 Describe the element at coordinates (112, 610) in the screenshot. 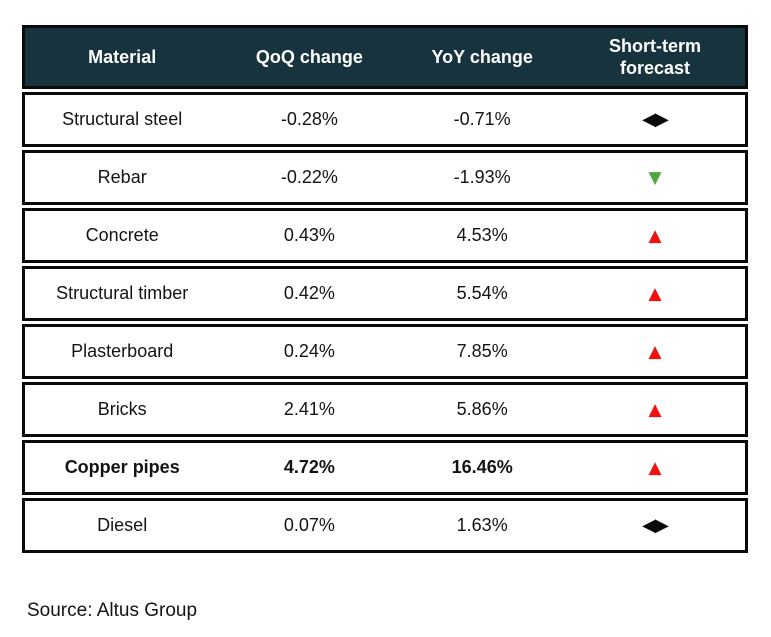

I see `source-caption: Source: Altus Group` at that location.